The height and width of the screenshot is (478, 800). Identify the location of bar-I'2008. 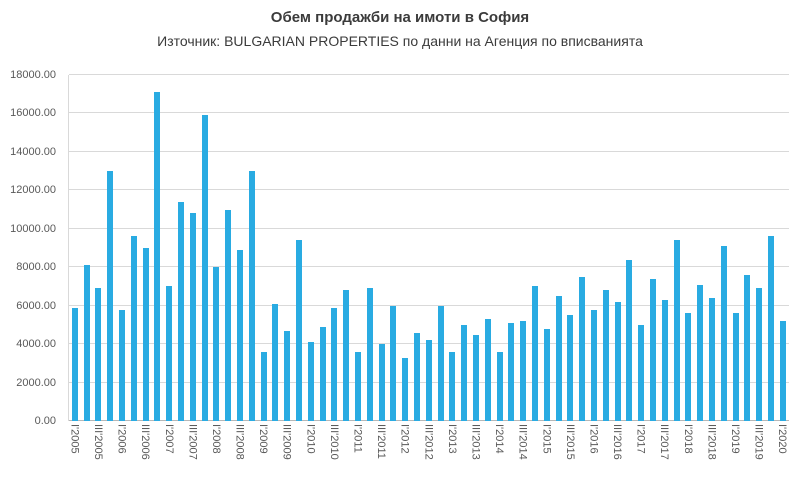
(216, 344).